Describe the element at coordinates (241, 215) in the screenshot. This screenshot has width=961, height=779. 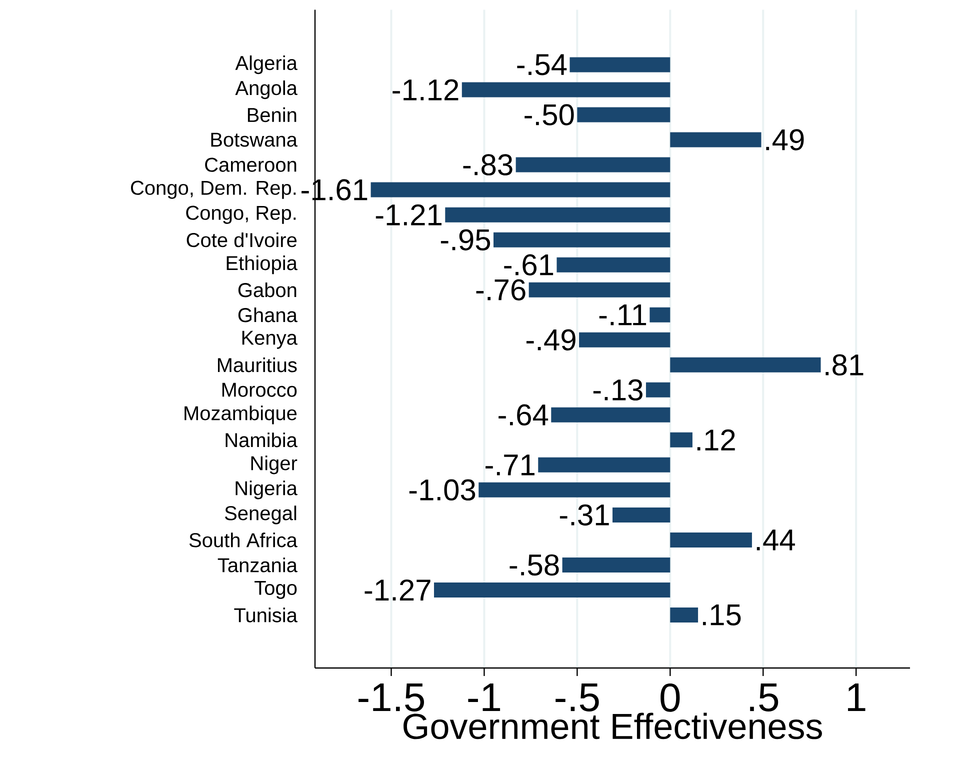
I see `y-tick-label: Congo, Rep.` at that location.